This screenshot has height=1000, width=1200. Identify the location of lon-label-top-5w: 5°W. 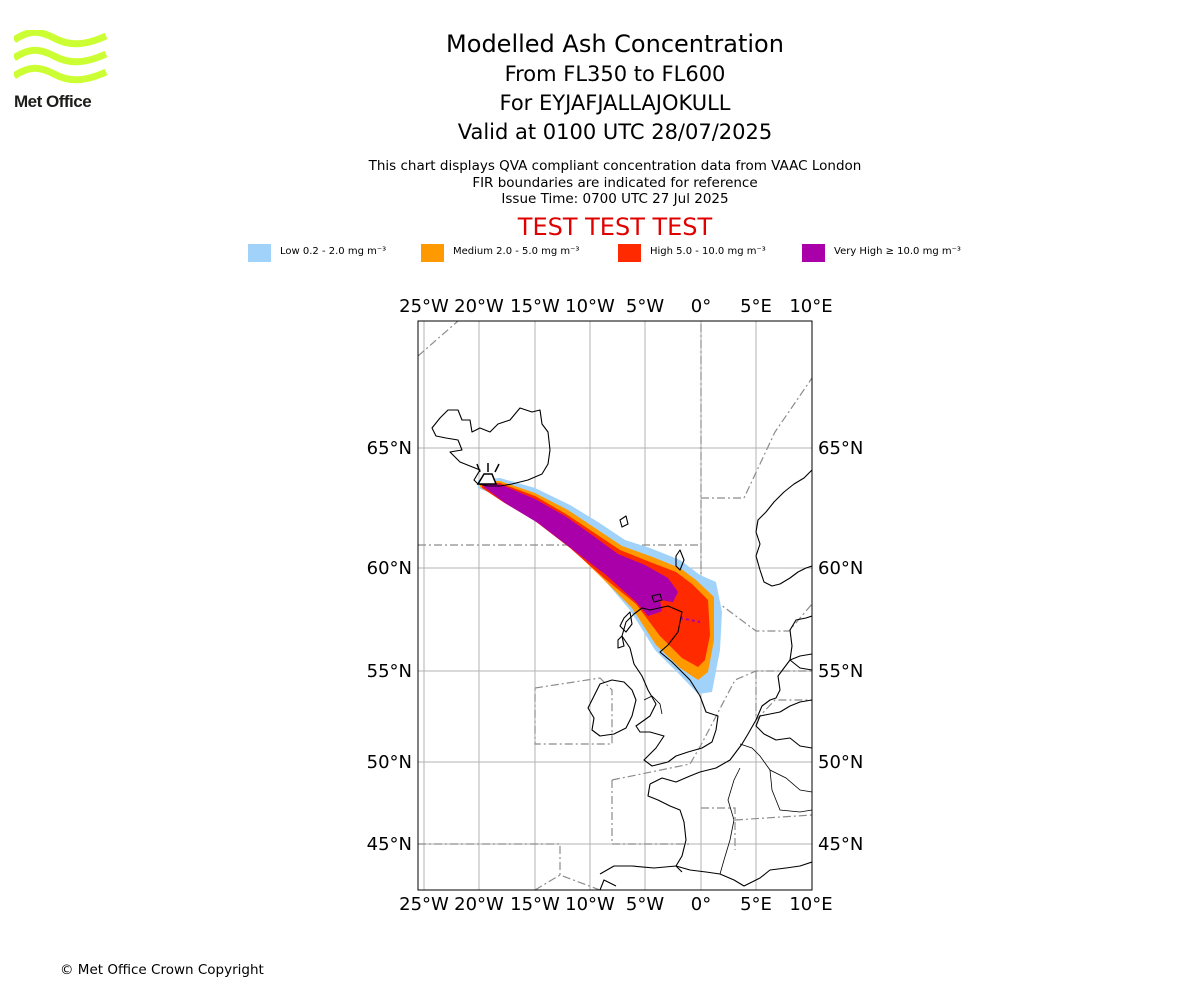
(645, 306).